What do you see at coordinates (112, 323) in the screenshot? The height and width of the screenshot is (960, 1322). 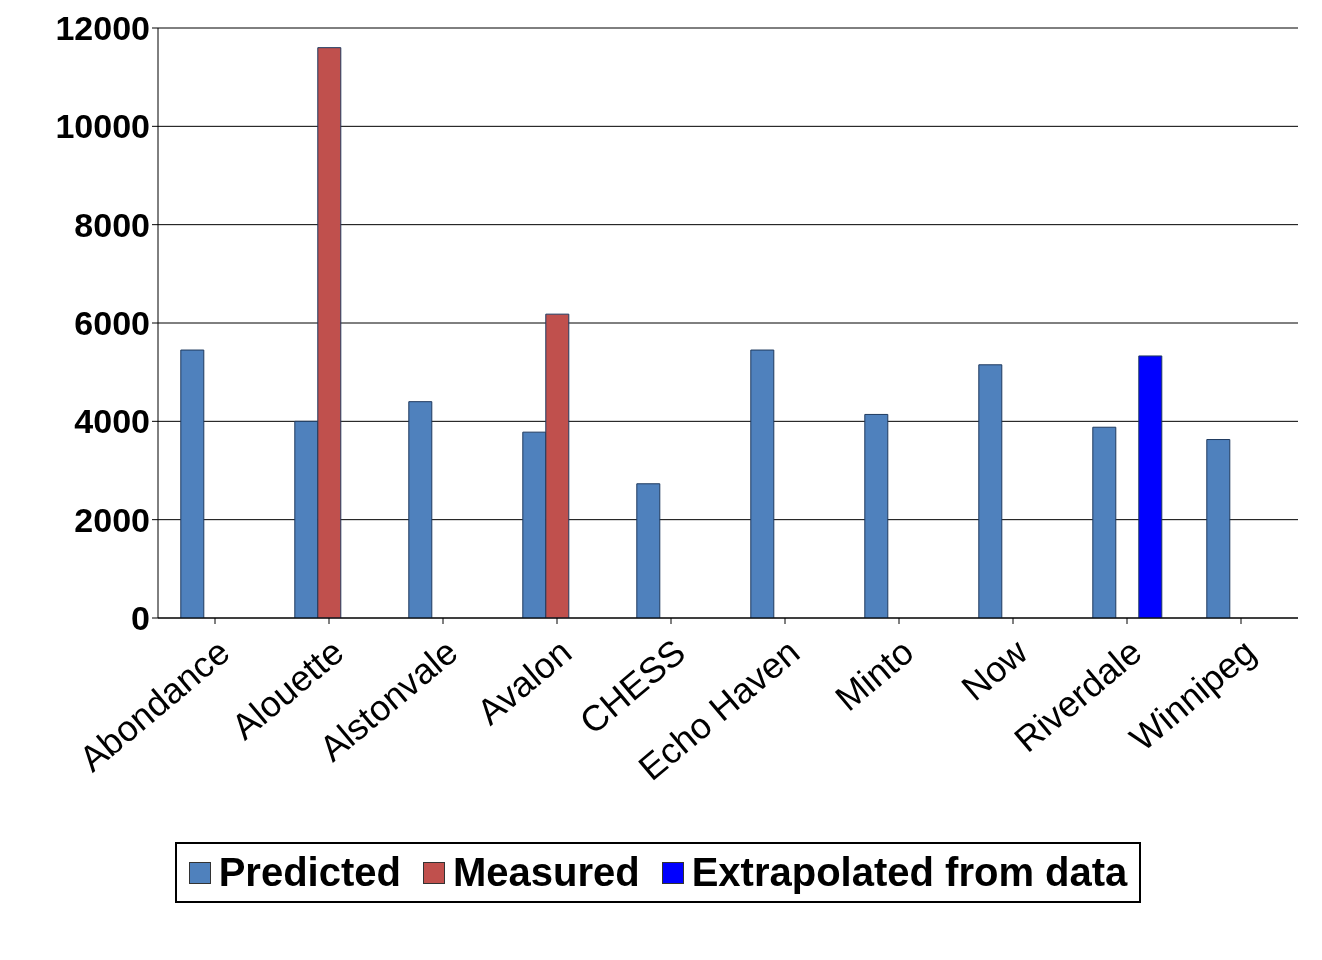 I see `y-tick-label: 6000` at bounding box center [112, 323].